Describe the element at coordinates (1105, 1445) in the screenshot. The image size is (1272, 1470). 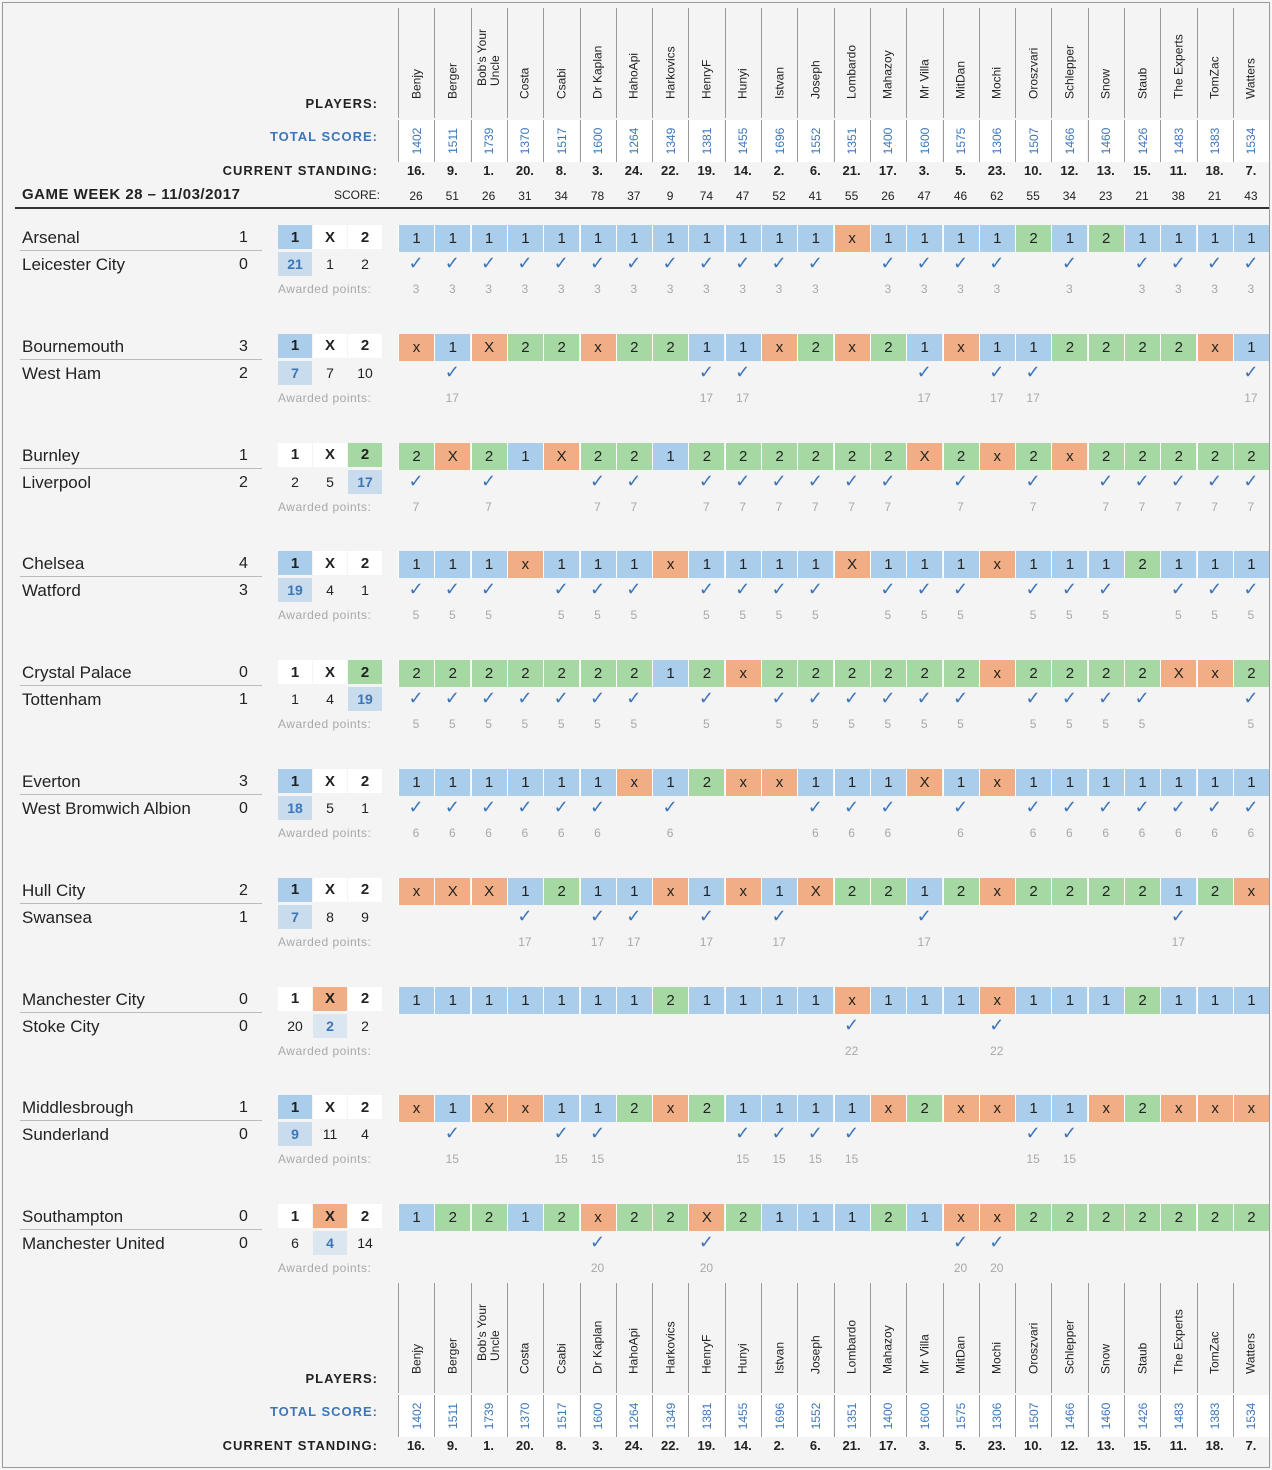
I see `bottom-player-standing: 13.` at that location.